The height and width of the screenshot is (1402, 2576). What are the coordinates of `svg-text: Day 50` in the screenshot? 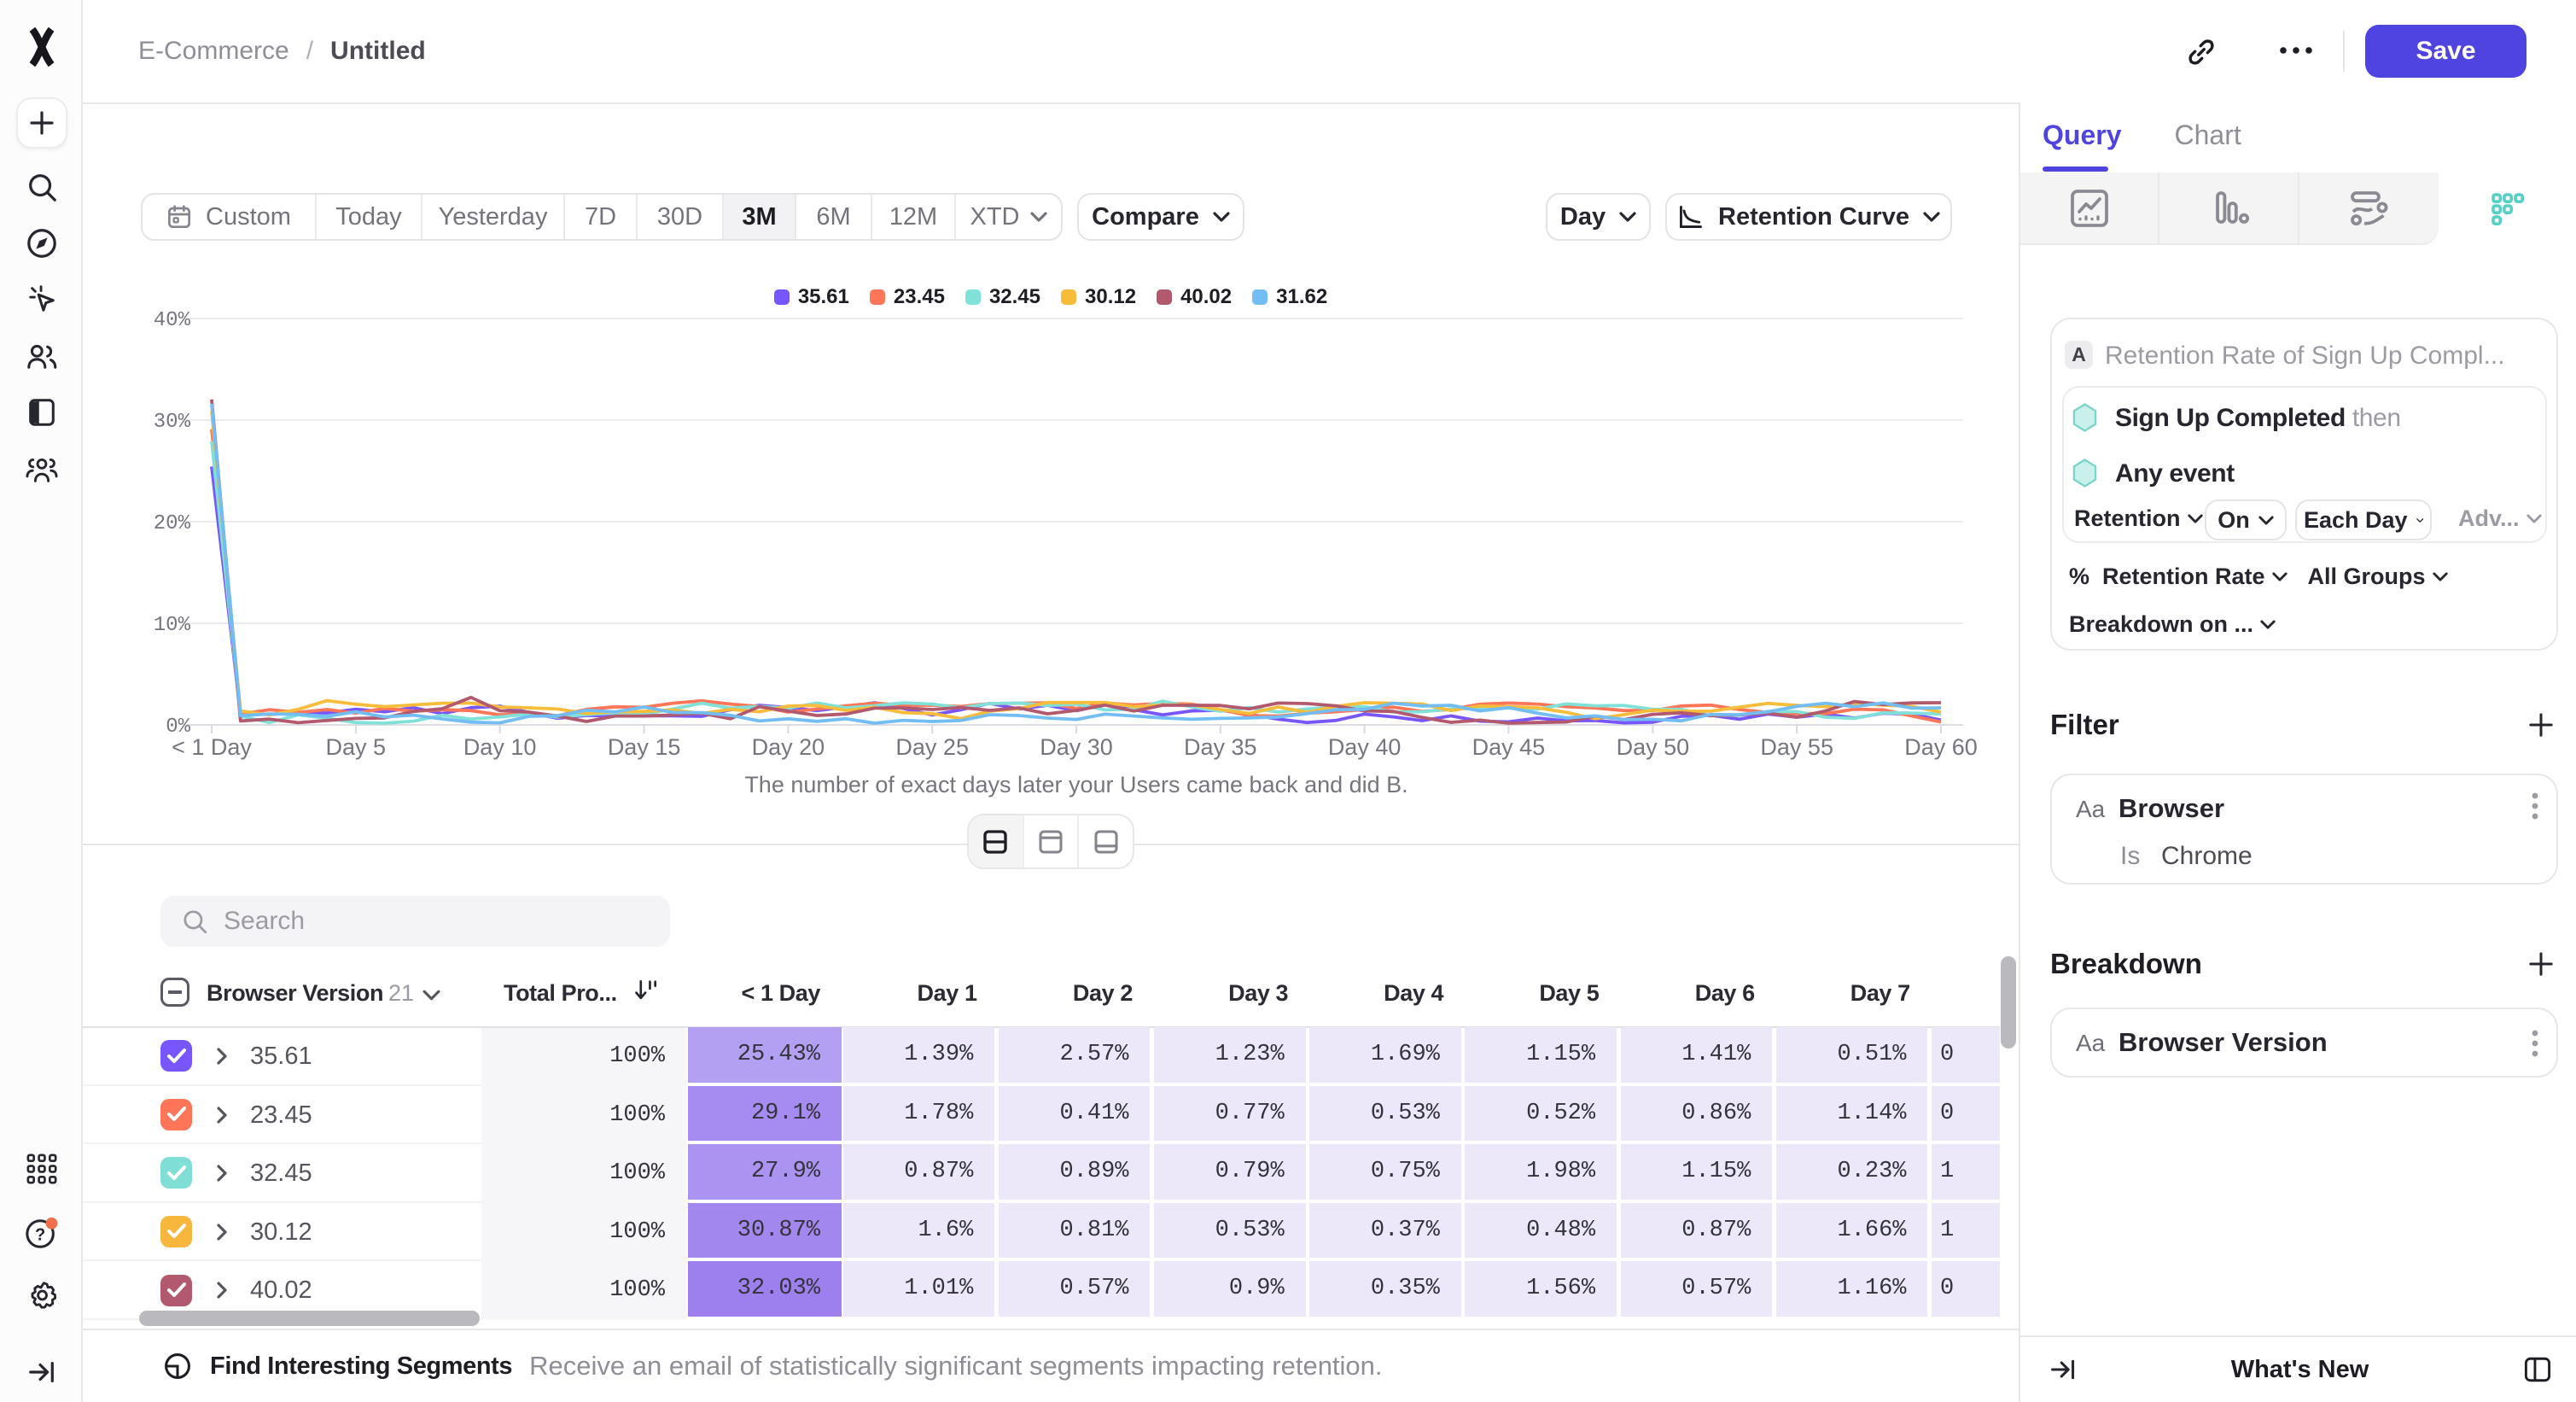 It's located at (1653, 747).